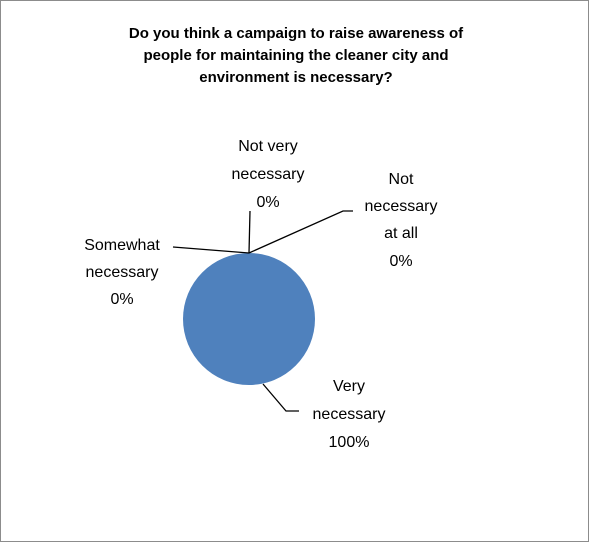 The width and height of the screenshot is (589, 543). Describe the element at coordinates (349, 414) in the screenshot. I see `label-very-necessary-line-2: necessary` at that location.